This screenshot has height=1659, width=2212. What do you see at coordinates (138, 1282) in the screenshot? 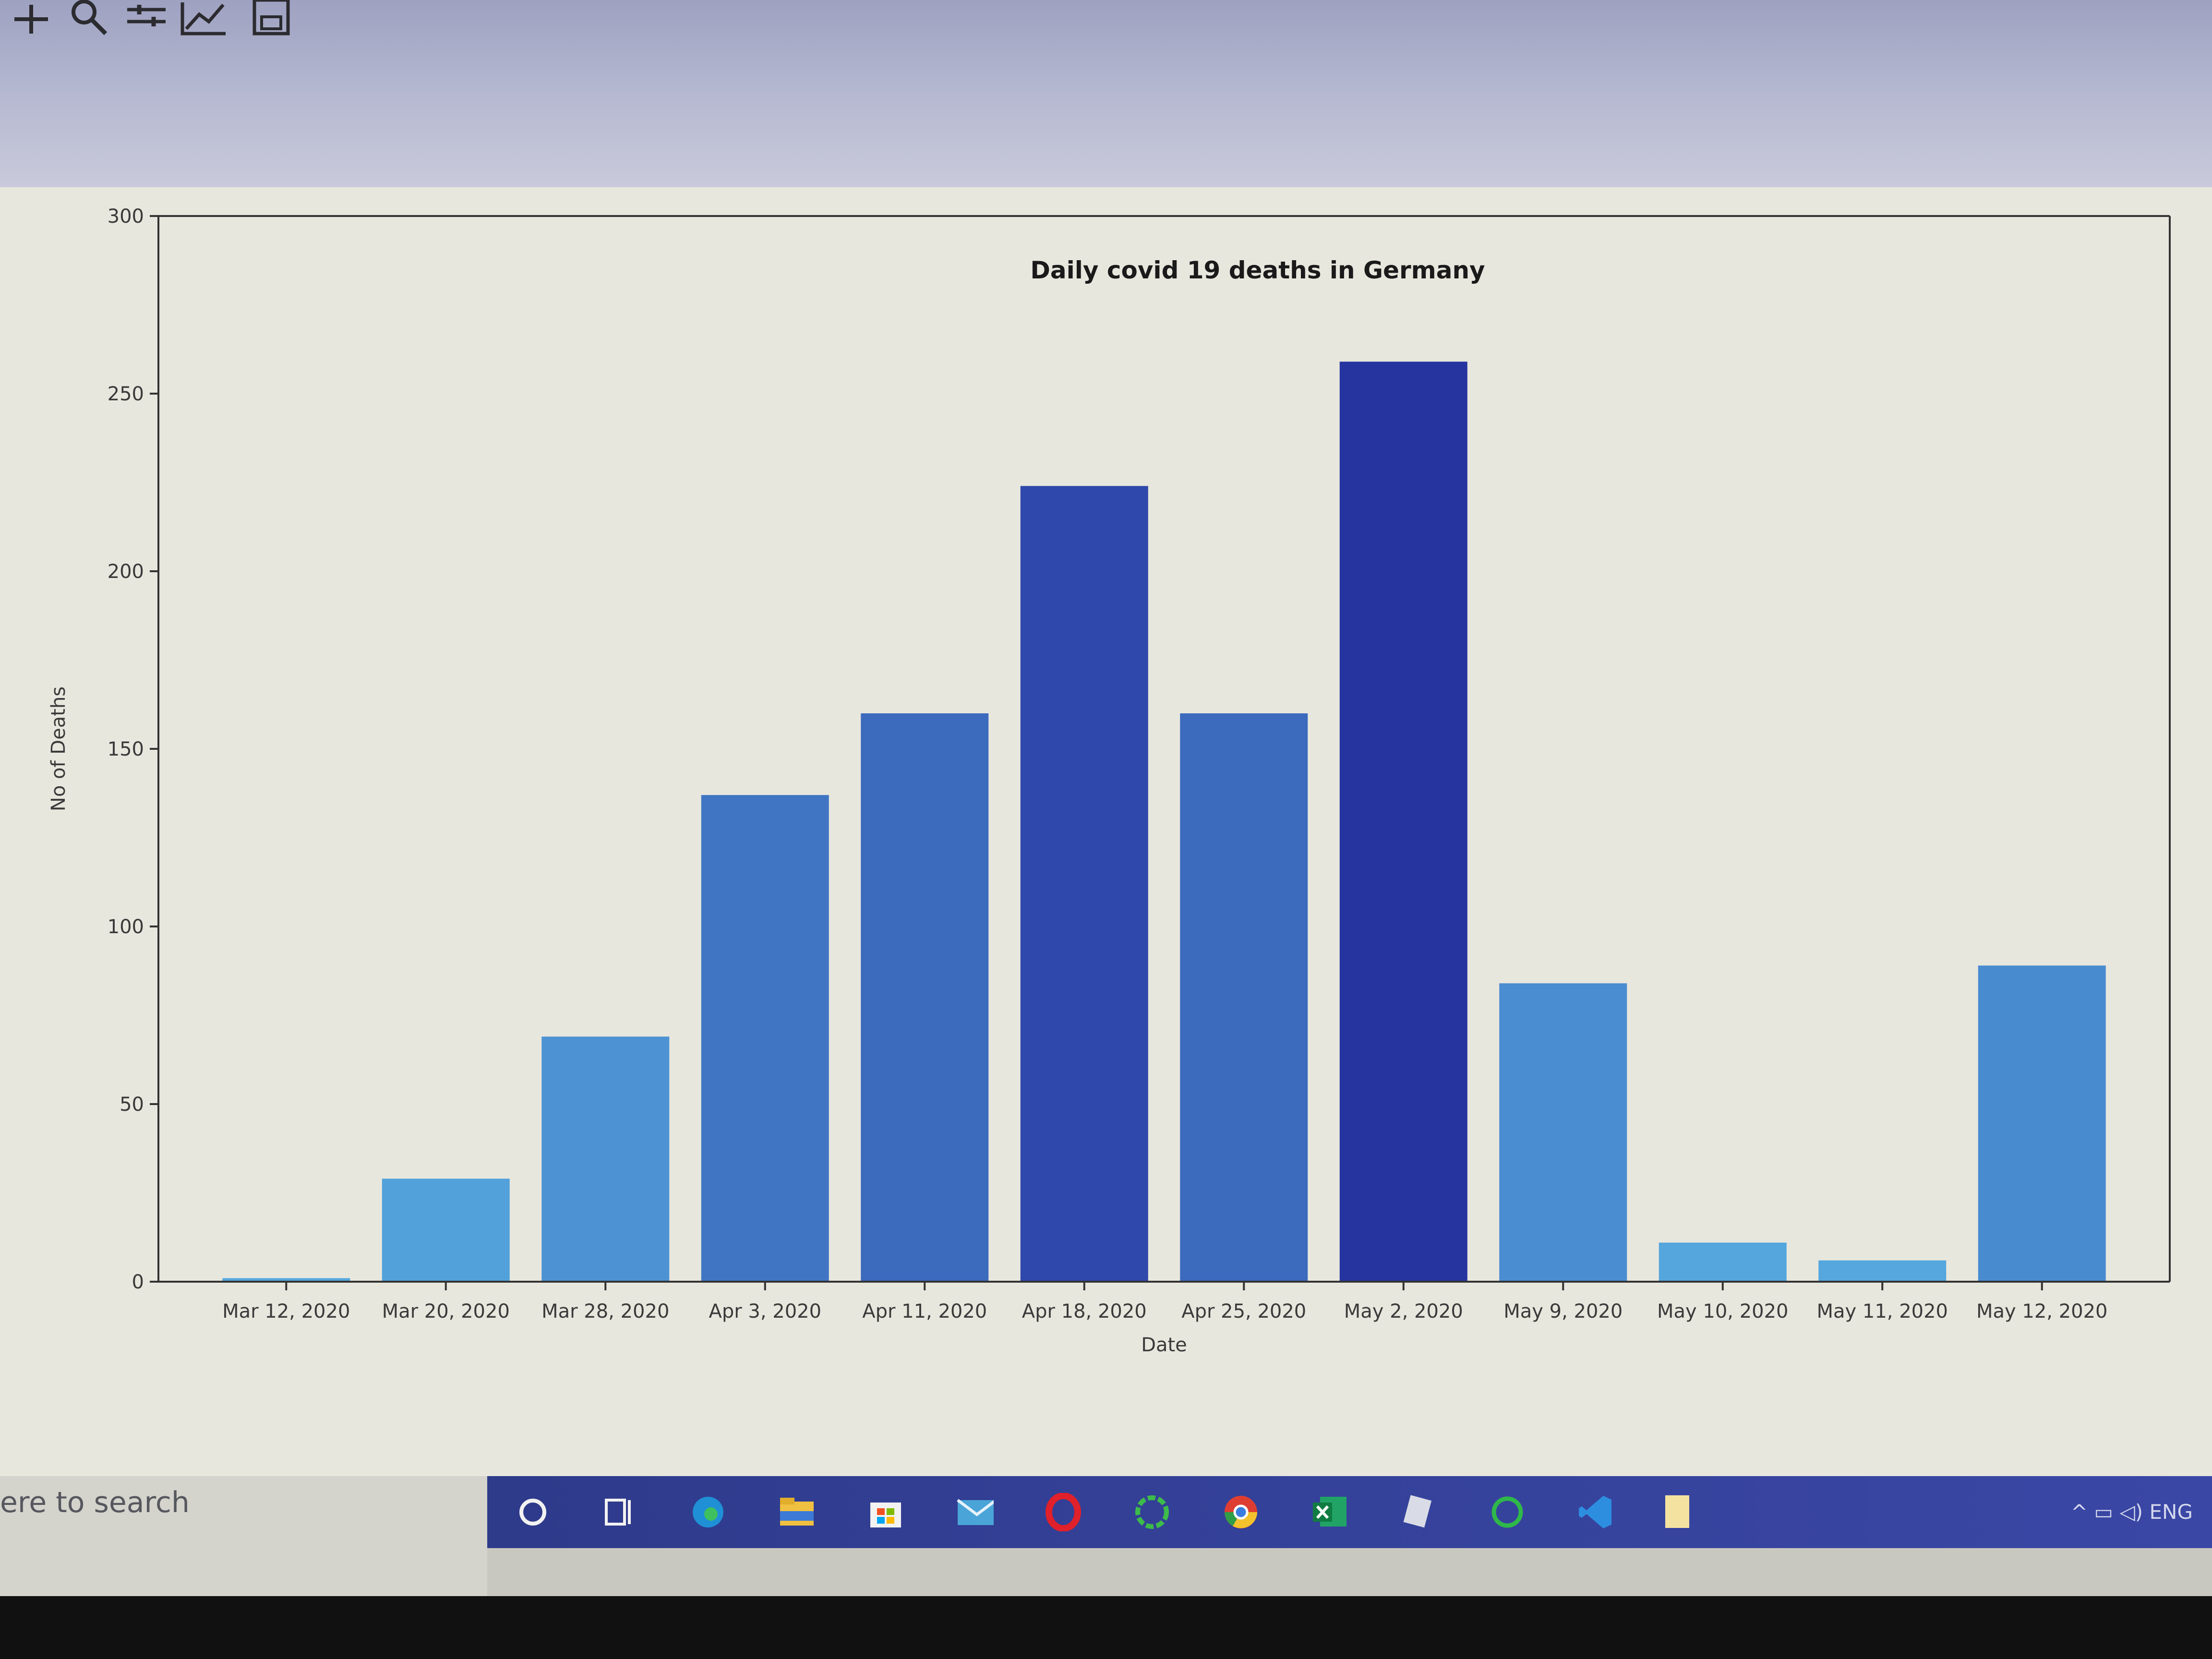
I see `y-tick-label: 0` at bounding box center [138, 1282].